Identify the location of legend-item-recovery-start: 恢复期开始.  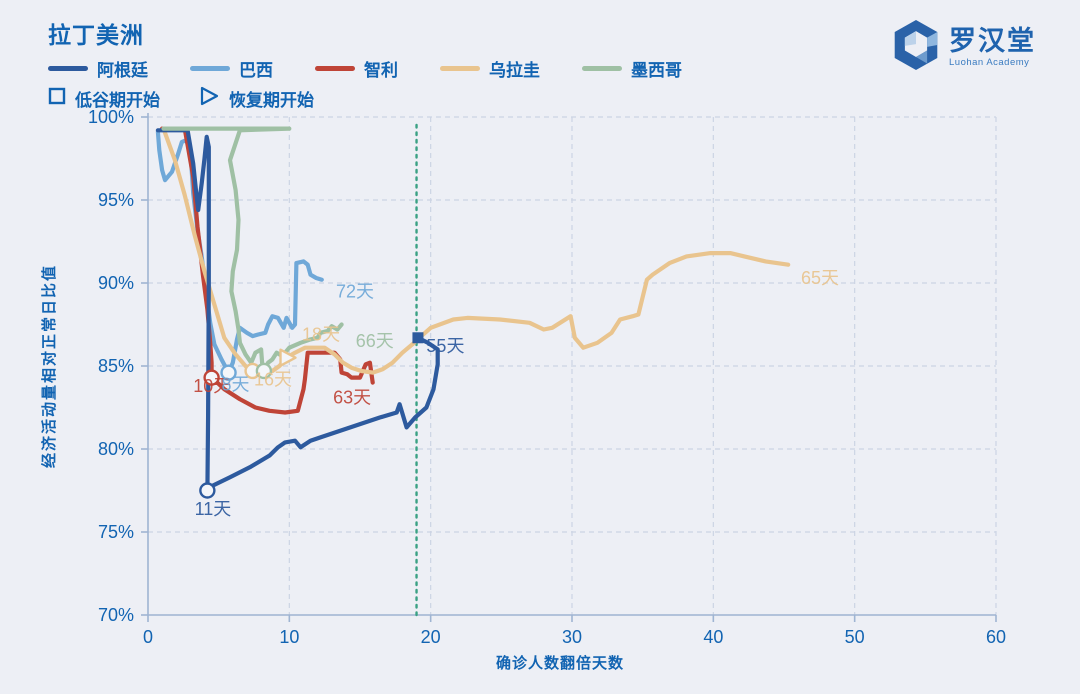
(256, 98).